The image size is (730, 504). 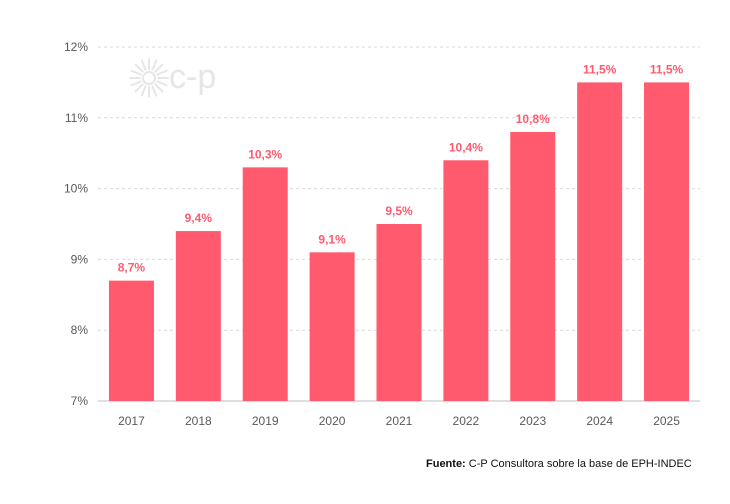 I want to click on x-tick-label: 2017, so click(x=131, y=421).